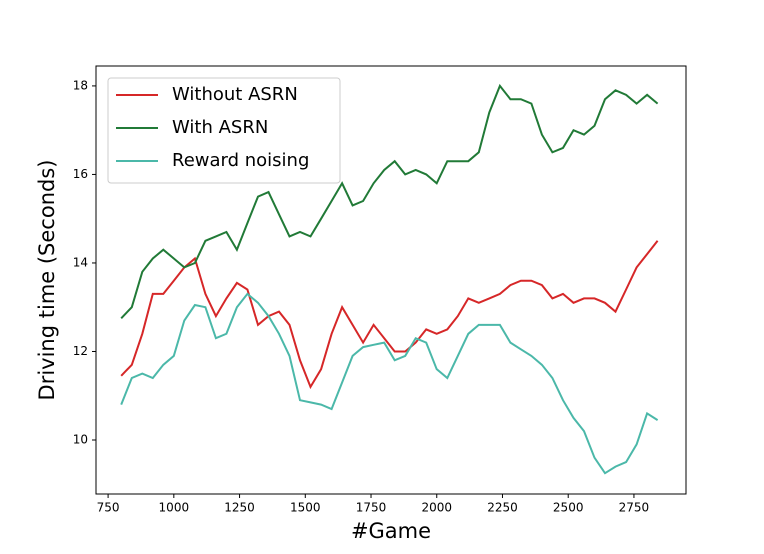 The width and height of the screenshot is (764, 554). I want to click on legend-box, so click(224, 130).